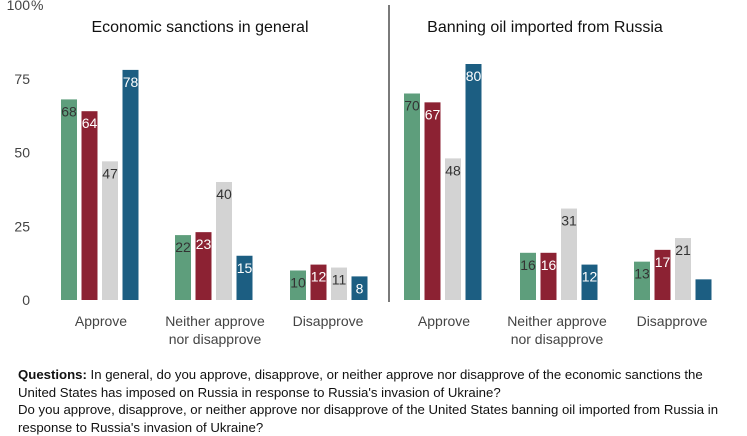 Image resolution: width=747 pixels, height=436 pixels. I want to click on data-label: 17, so click(663, 262).